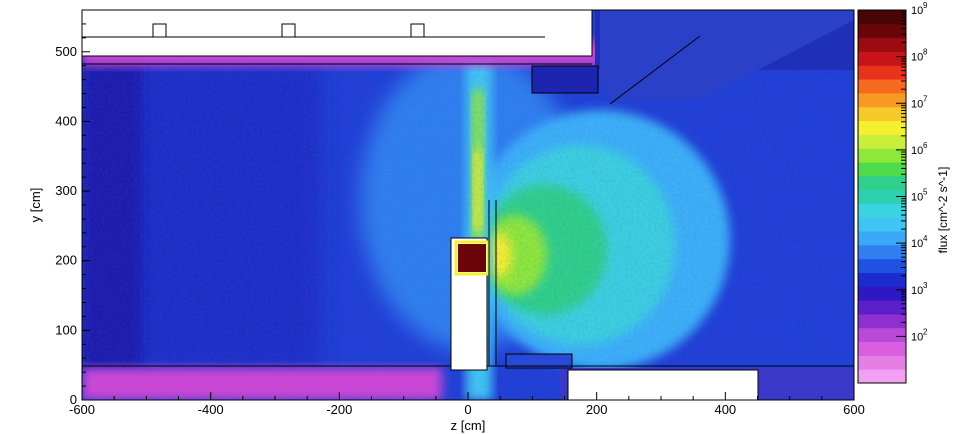 The height and width of the screenshot is (434, 955). Describe the element at coordinates (467, 409) in the screenshot. I see `x-tick-label: 0` at that location.